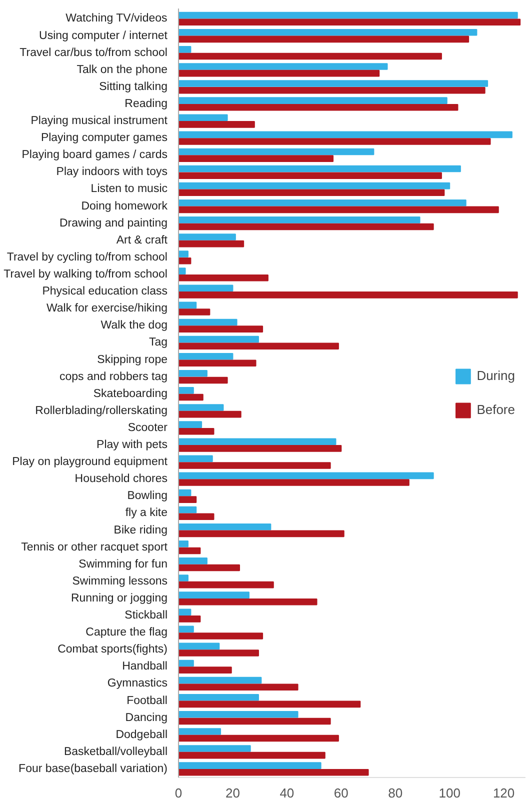 This screenshot has width=529, height=800. I want to click on y-tick-label: Dancing, so click(146, 718).